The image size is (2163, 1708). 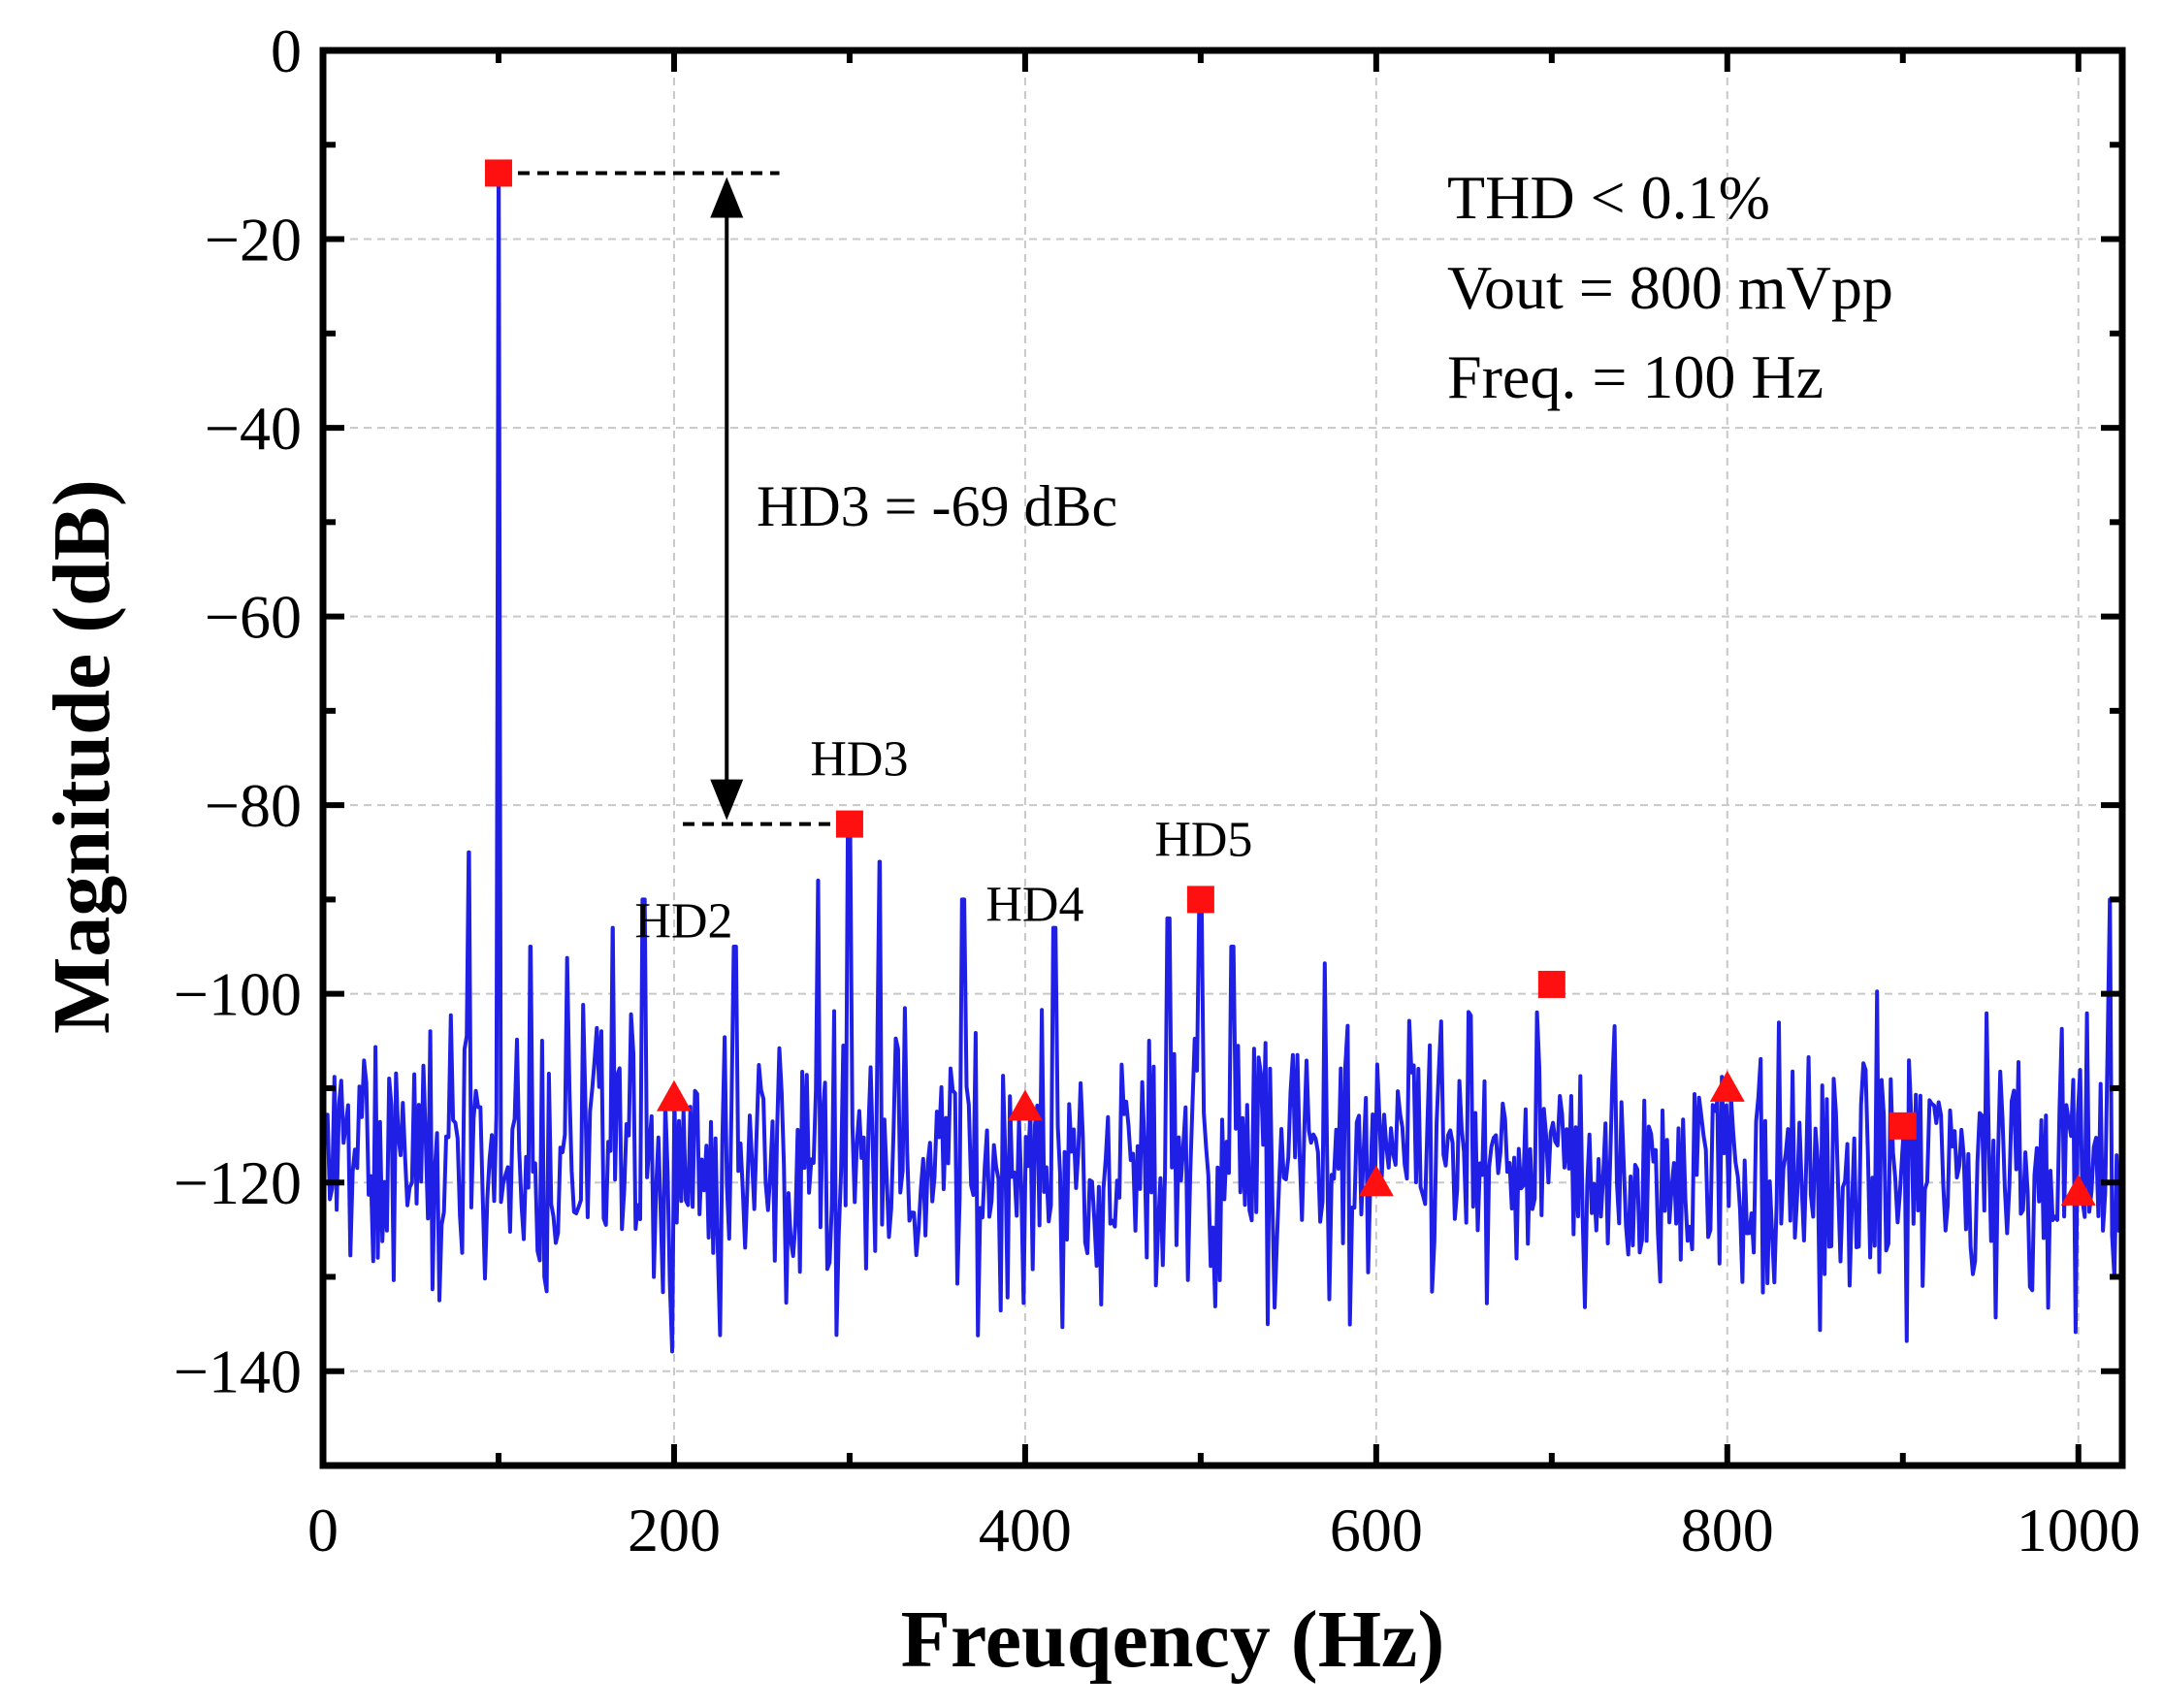 I want to click on hd3-measure-label: HD3 = -69 dBc, so click(x=937, y=506).